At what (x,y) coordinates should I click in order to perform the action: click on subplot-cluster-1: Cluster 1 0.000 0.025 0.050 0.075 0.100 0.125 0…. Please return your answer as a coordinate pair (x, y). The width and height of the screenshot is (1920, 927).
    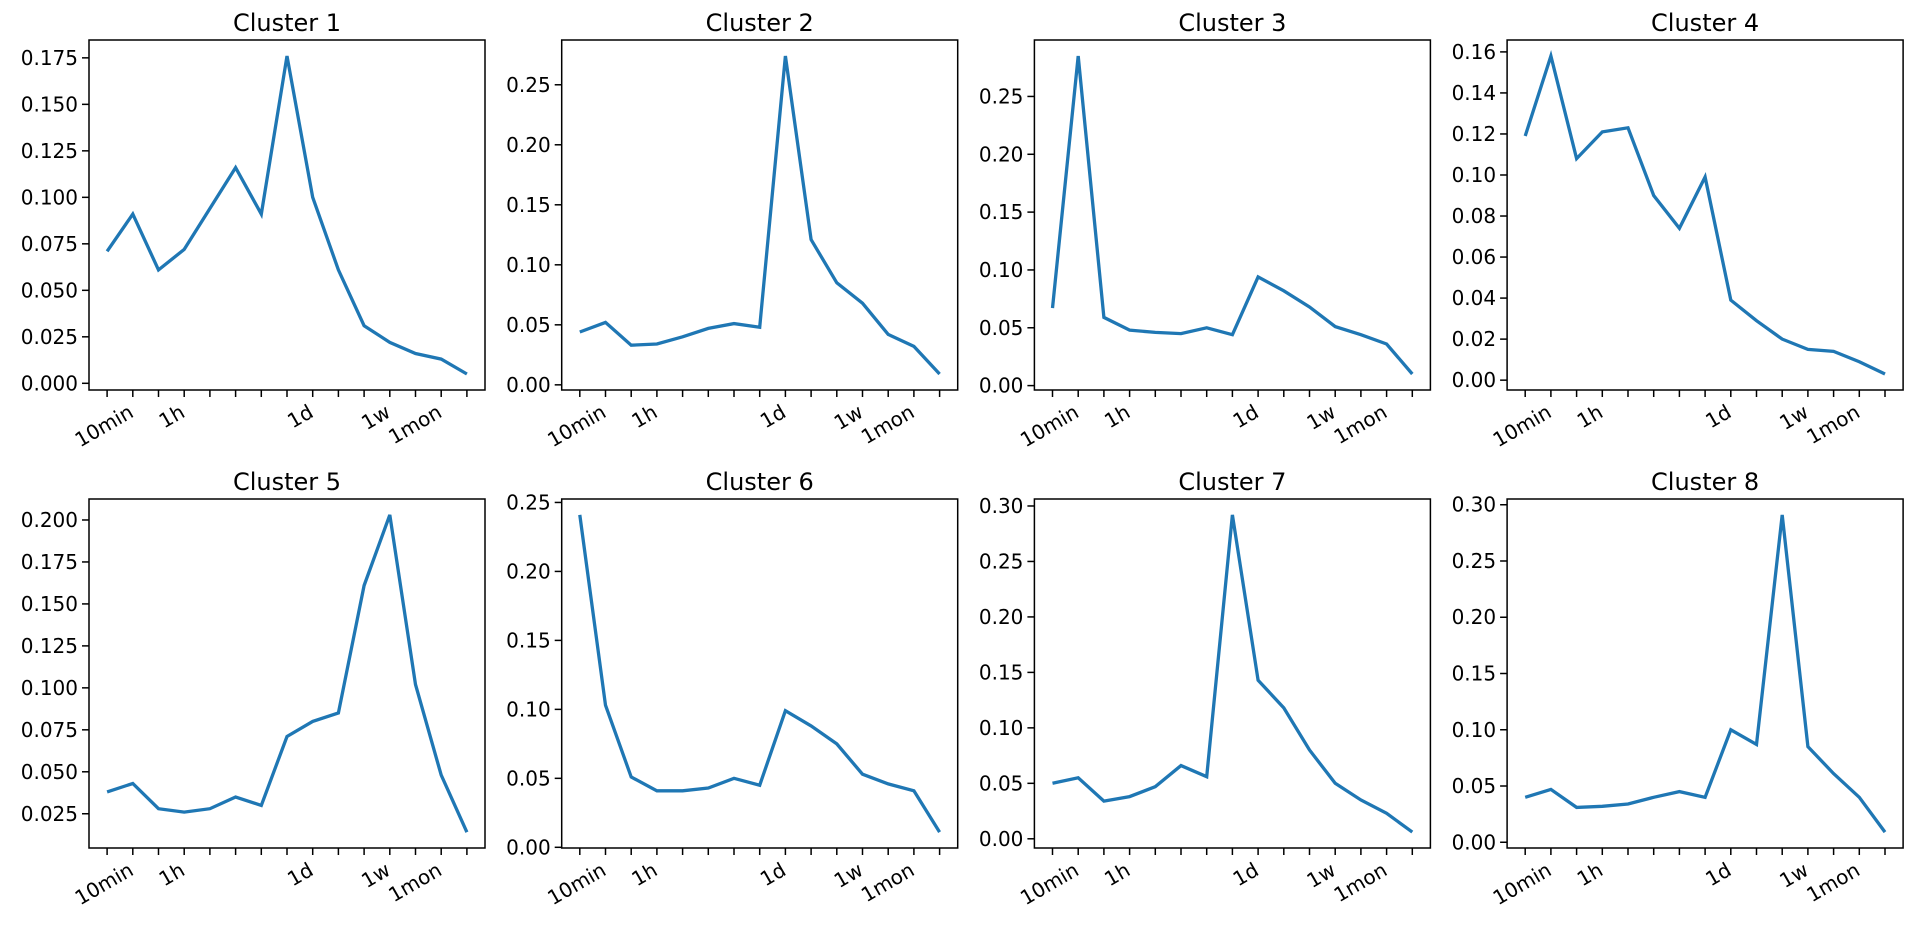
    Looking at the image, I should click on (253, 230).